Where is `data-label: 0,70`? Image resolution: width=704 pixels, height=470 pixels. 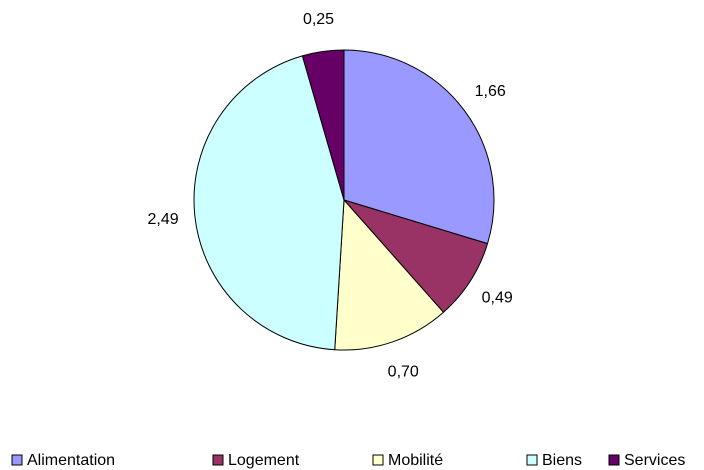 data-label: 0,70 is located at coordinates (403, 371).